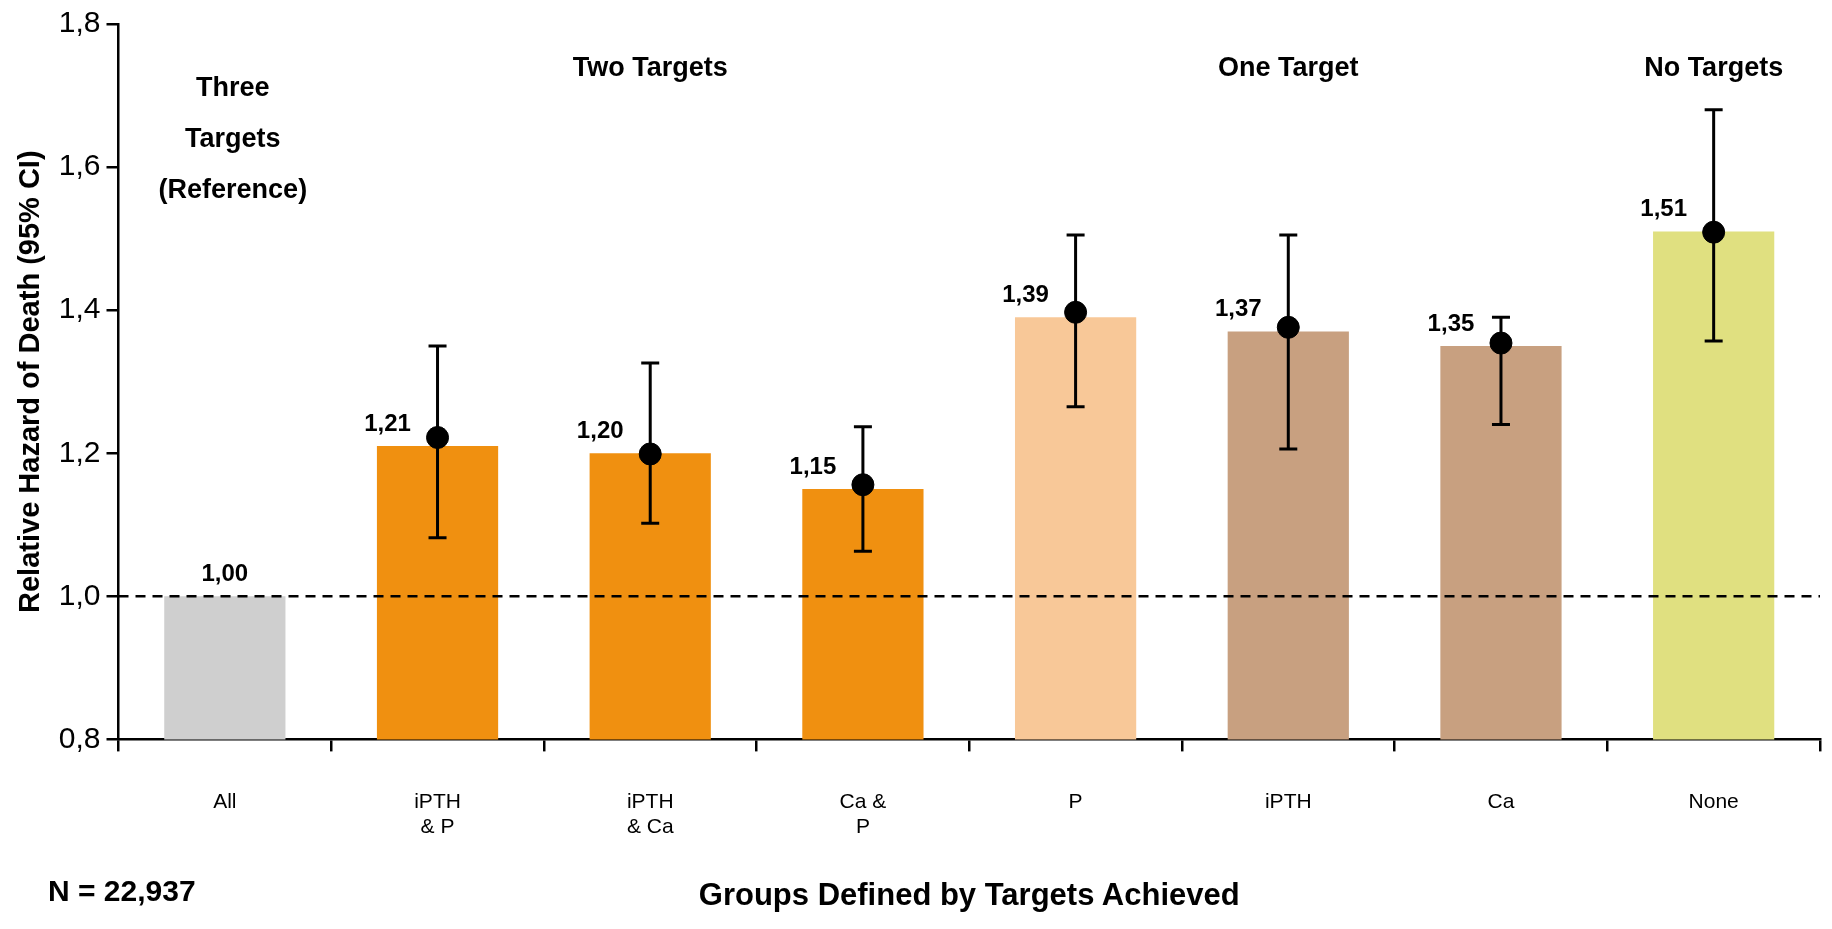 The height and width of the screenshot is (929, 1832). Describe the element at coordinates (1664, 208) in the screenshot. I see `data-label: 1,51` at that location.